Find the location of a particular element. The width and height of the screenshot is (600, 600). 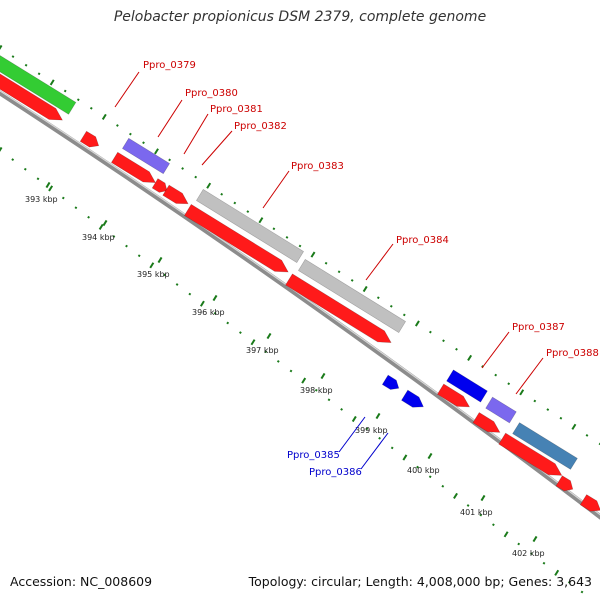

gene-label: Ppro_0384 is located at coordinates (422, 240).